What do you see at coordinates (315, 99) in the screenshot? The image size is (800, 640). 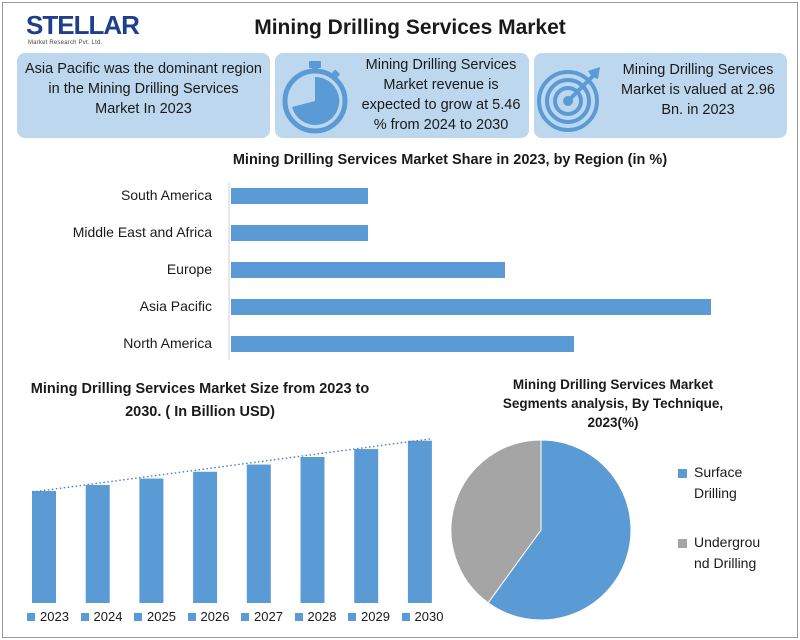 I see `stopwatch-icon` at bounding box center [315, 99].